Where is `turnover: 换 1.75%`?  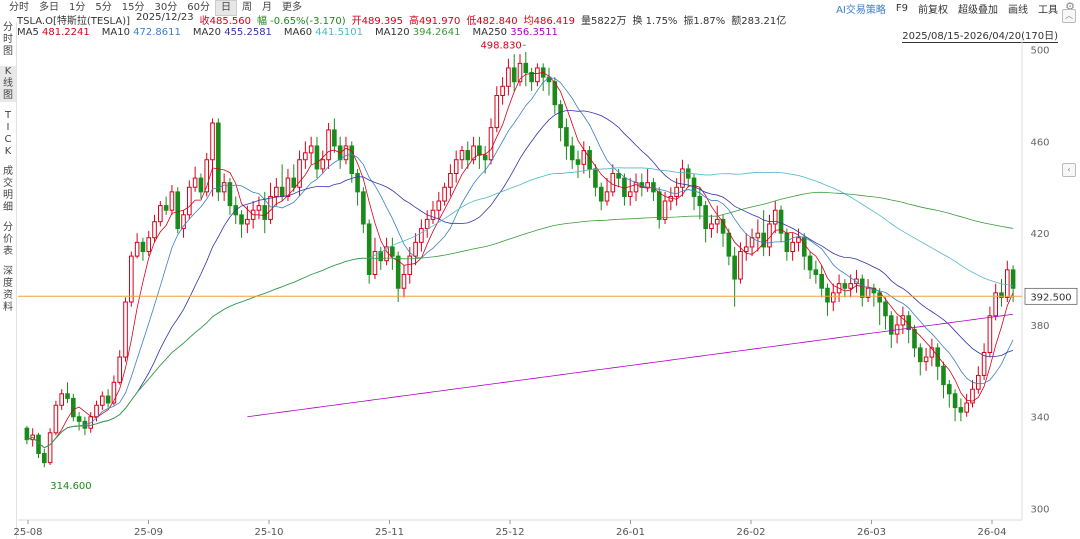
turnover: 换 1.75% is located at coordinates (655, 21).